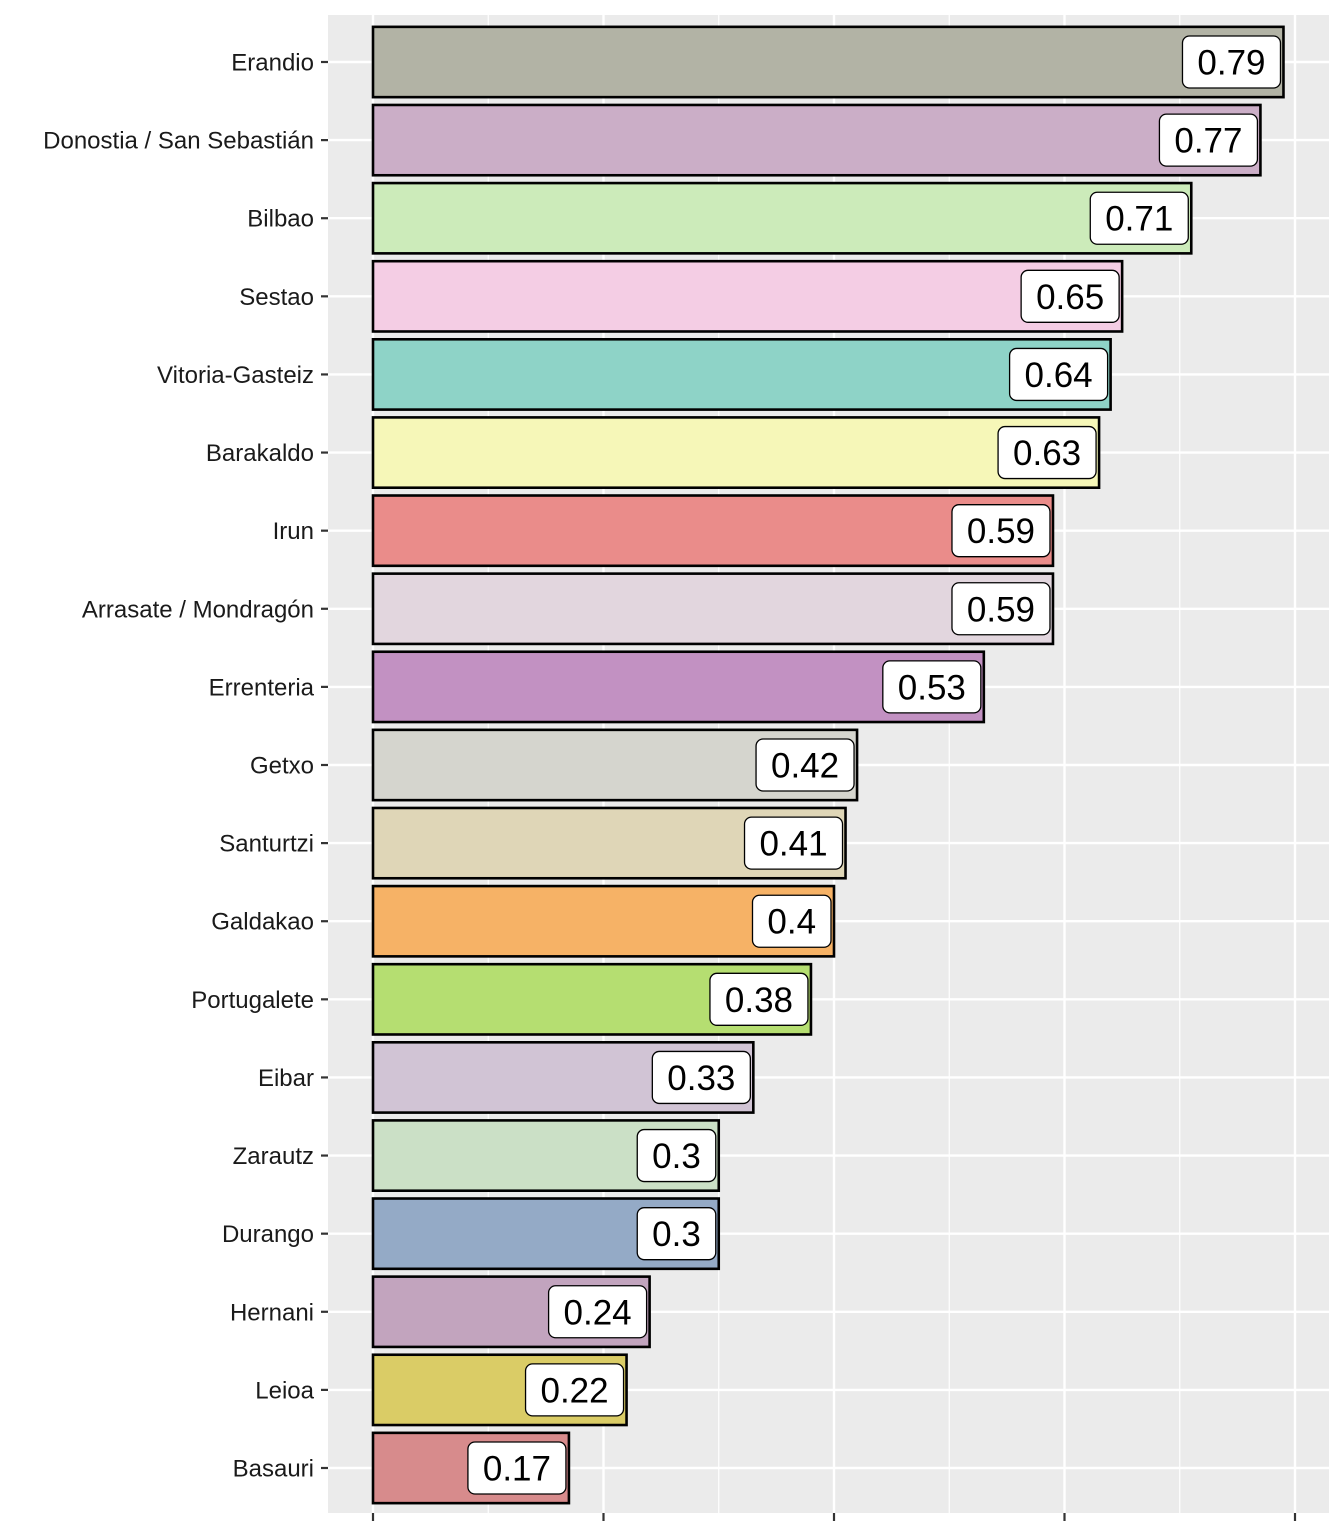  I want to click on value-label: 0.79, so click(1231, 62).